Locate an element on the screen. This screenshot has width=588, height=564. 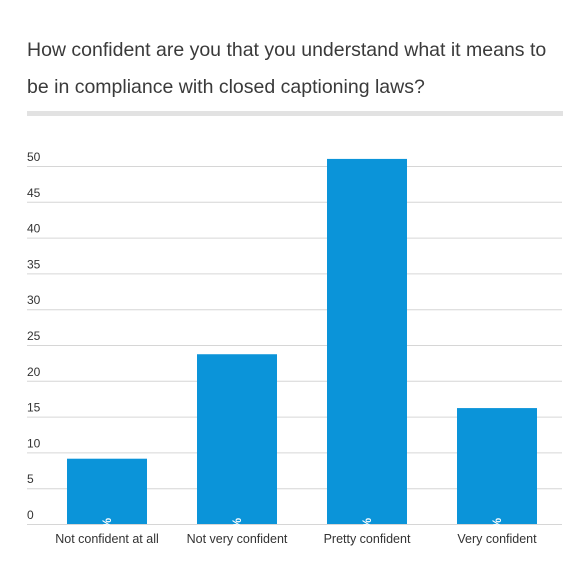
y-tick-label-0: 0 is located at coordinates (30, 515).